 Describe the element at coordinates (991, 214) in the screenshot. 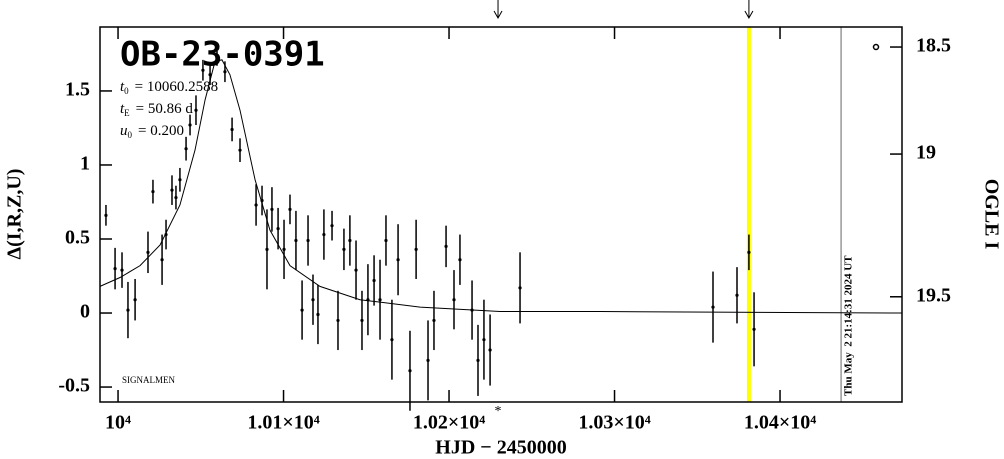

I see `y2-axis-label: OGLE I` at that location.